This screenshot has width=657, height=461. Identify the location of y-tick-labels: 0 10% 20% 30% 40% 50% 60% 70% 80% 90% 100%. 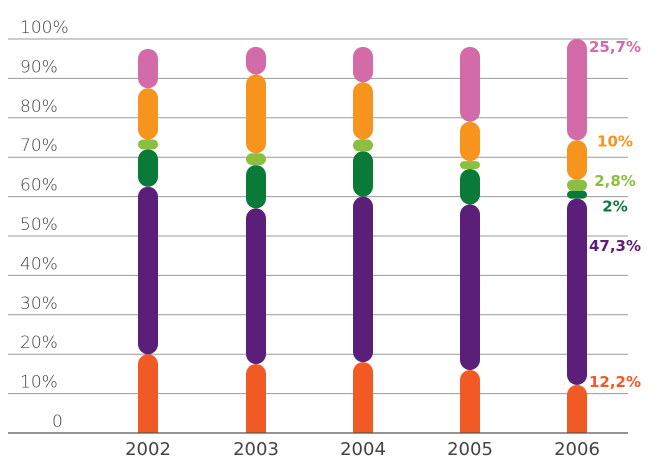
(44, 225).